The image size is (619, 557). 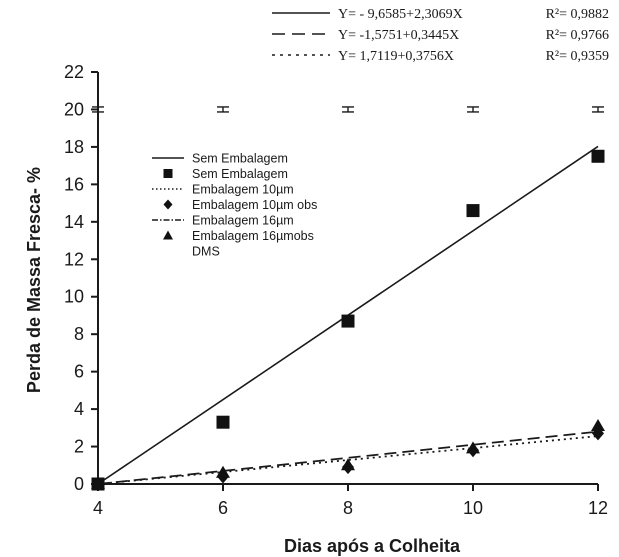 I want to click on y-tick-label: 8, so click(x=79, y=334).